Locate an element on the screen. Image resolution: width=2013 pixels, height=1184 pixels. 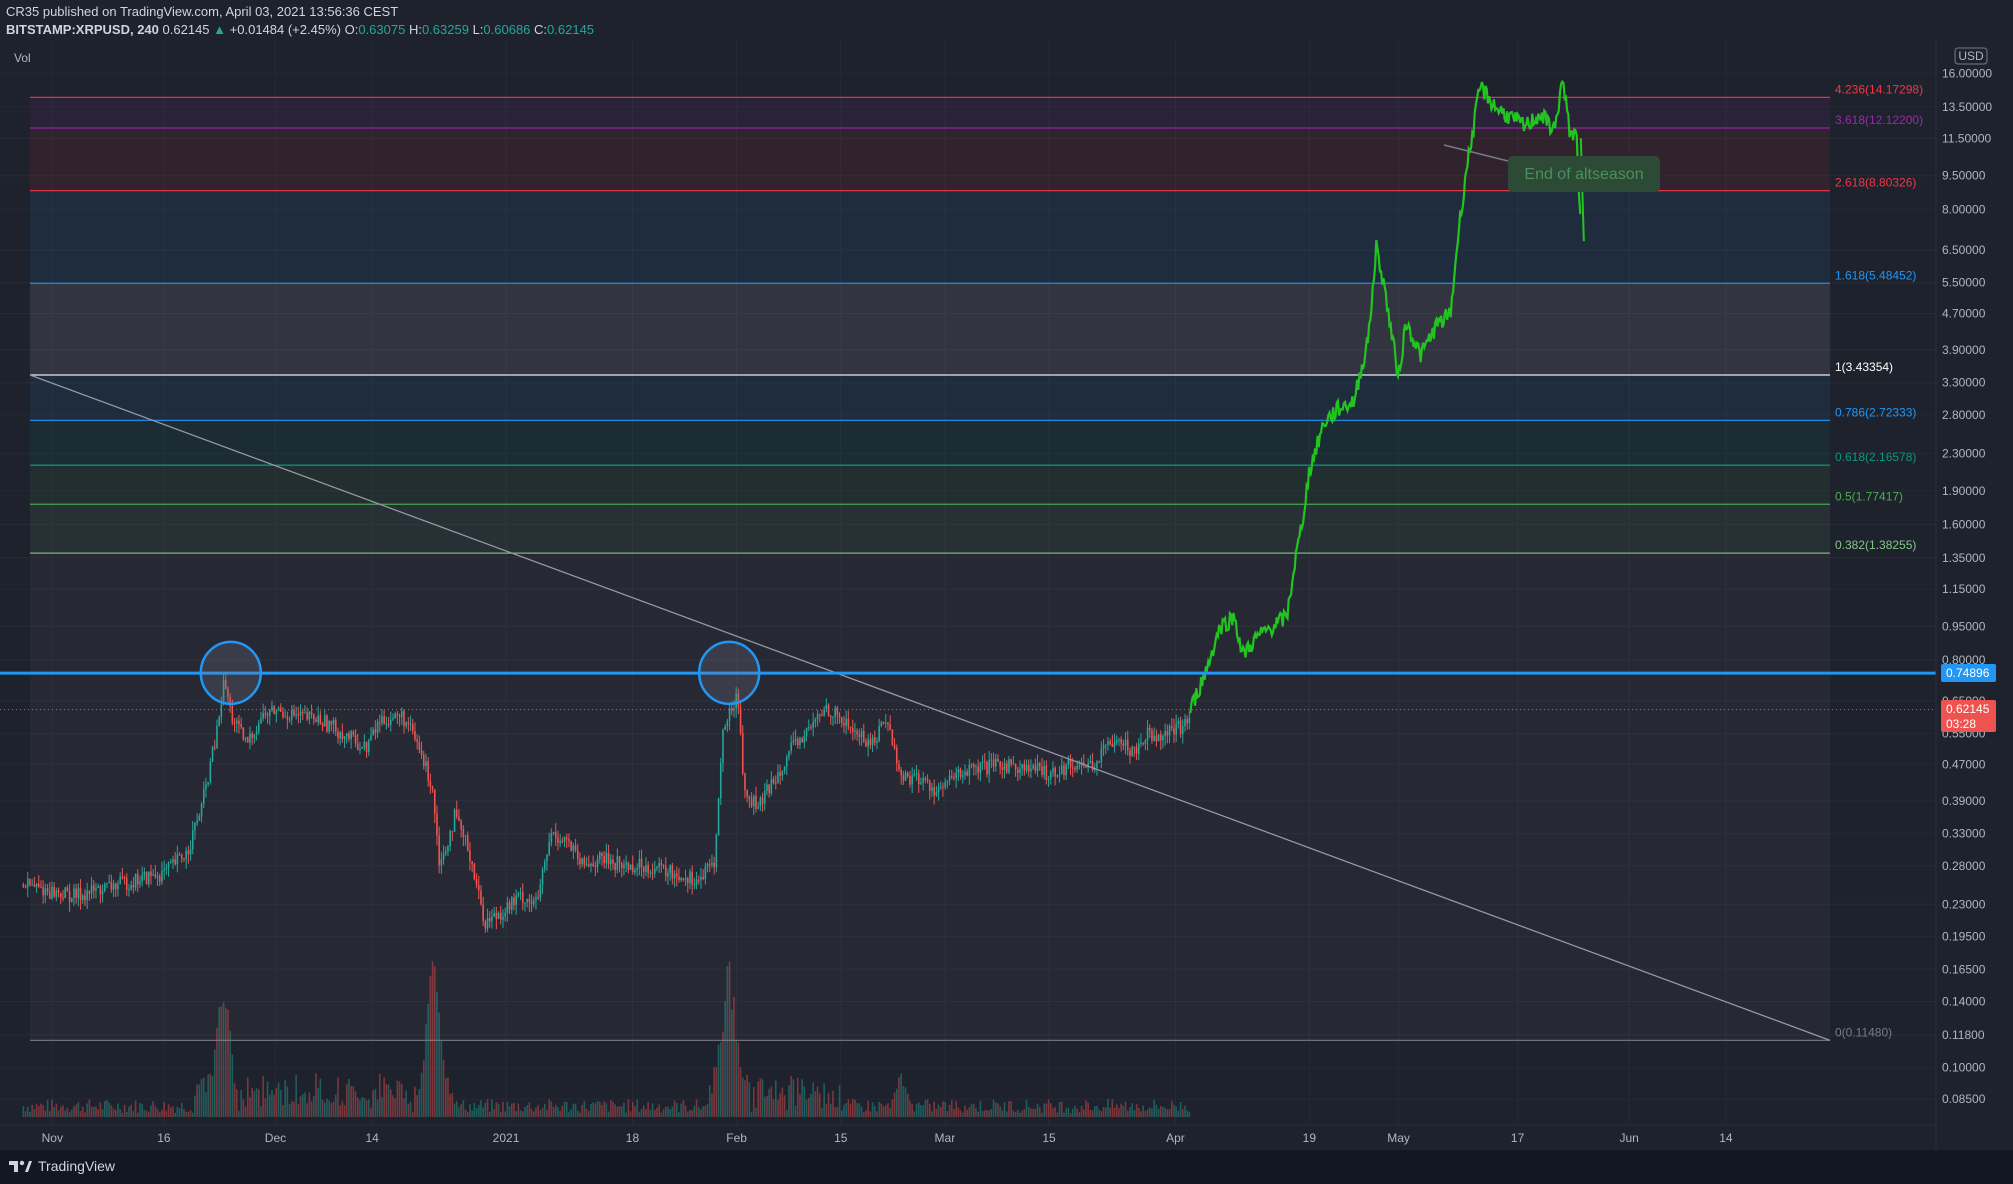
currency-label: USD is located at coordinates (1971, 56).